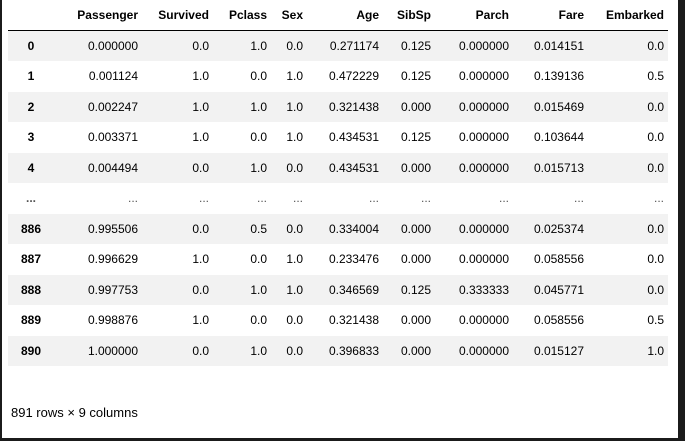 Image resolution: width=685 pixels, height=441 pixels. Describe the element at coordinates (31, 259) in the screenshot. I see `row-index: 887` at that location.